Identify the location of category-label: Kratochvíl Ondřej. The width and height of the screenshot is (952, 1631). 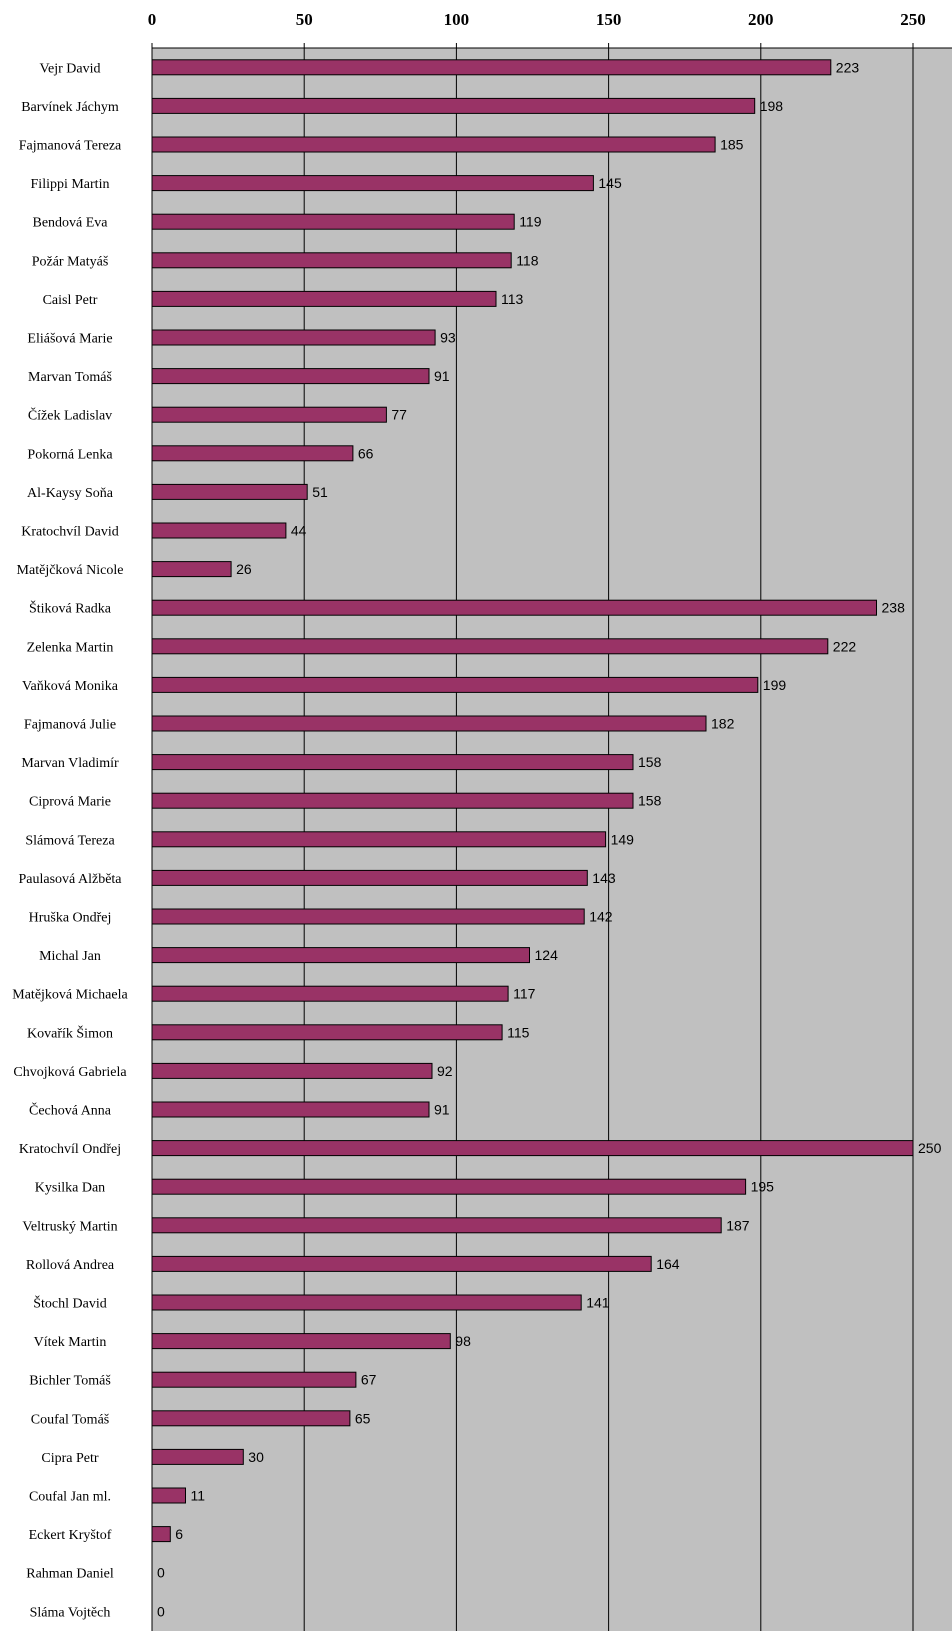
(70, 1149).